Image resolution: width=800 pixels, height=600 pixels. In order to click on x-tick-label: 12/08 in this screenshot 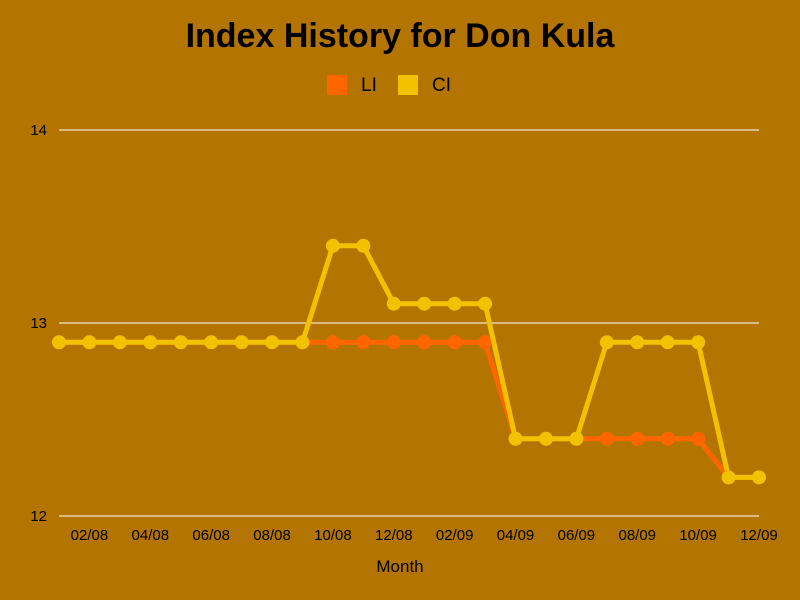, I will do `click(394, 535)`.